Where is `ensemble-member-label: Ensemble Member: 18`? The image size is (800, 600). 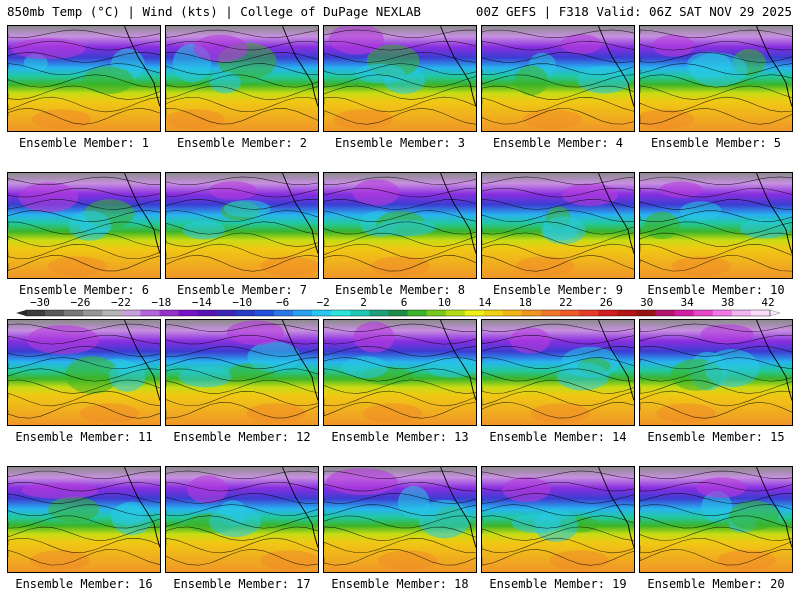 ensemble-member-label: Ensemble Member: 18 is located at coordinates (400, 584).